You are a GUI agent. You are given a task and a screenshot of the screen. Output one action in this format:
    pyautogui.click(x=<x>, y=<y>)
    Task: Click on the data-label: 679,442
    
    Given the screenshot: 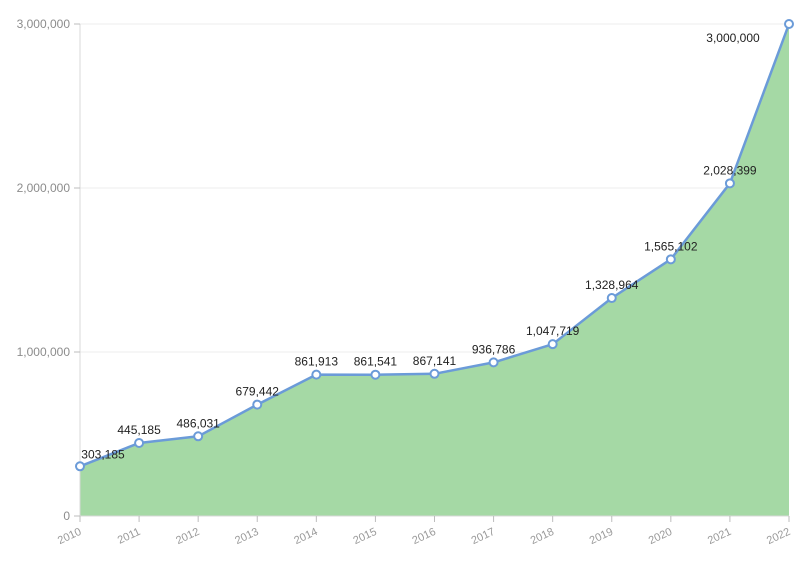 What is the action you would take?
    pyautogui.click(x=258, y=392)
    